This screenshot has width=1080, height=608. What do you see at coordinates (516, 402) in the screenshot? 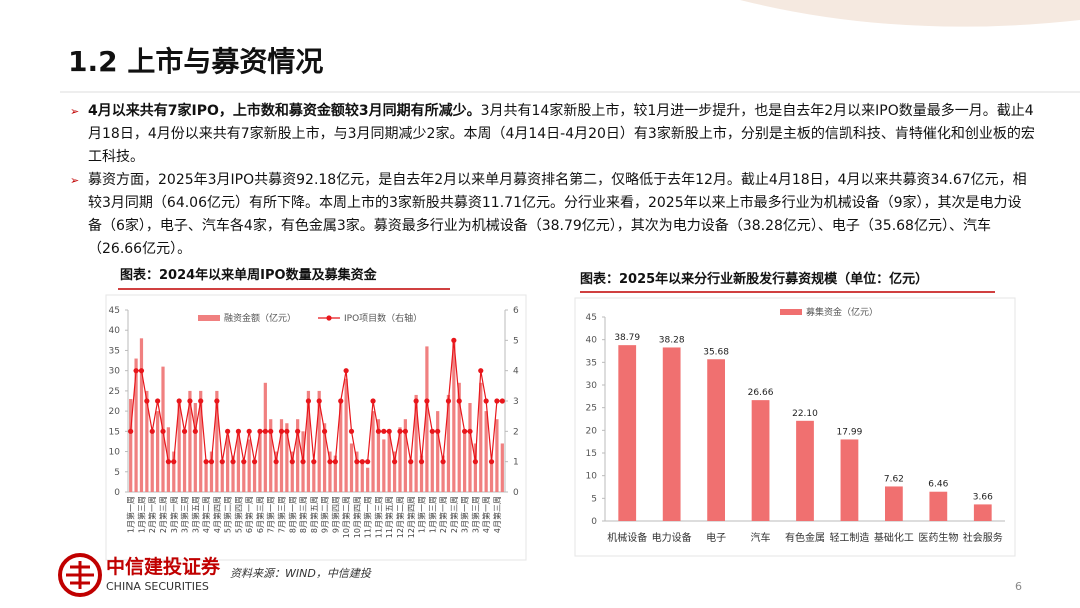
I see `y2-tick-label: 3` at bounding box center [516, 402].